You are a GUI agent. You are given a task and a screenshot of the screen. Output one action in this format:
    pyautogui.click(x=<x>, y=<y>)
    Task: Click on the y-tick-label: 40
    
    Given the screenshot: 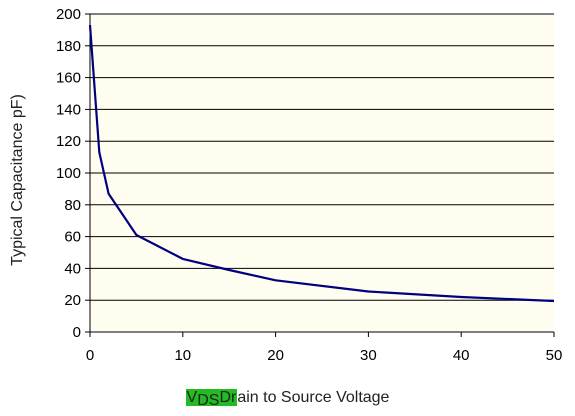 What is the action you would take?
    pyautogui.click(x=72, y=268)
    